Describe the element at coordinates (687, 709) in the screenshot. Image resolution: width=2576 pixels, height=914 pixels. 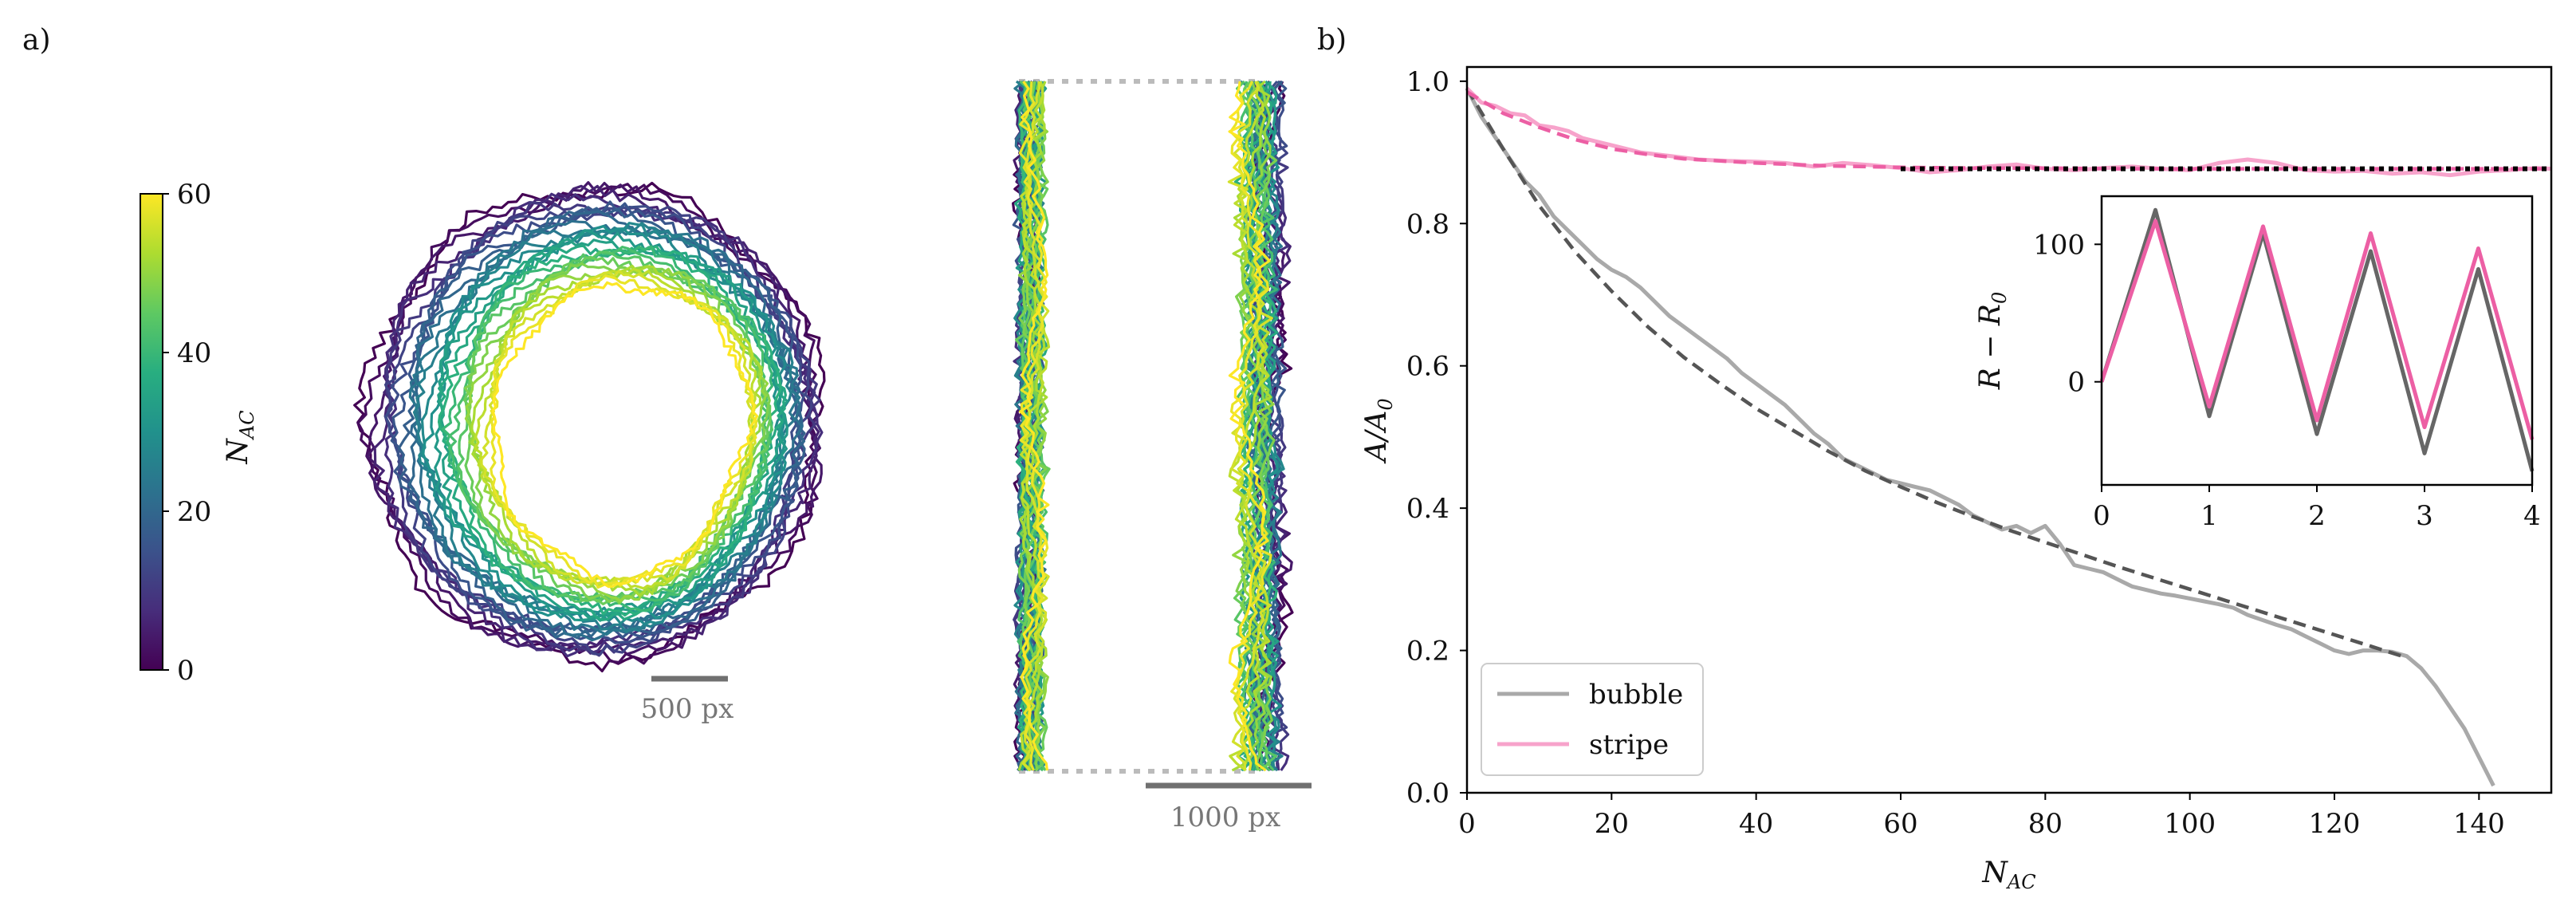
I see `bubble-scalebar-label: 500 px` at that location.